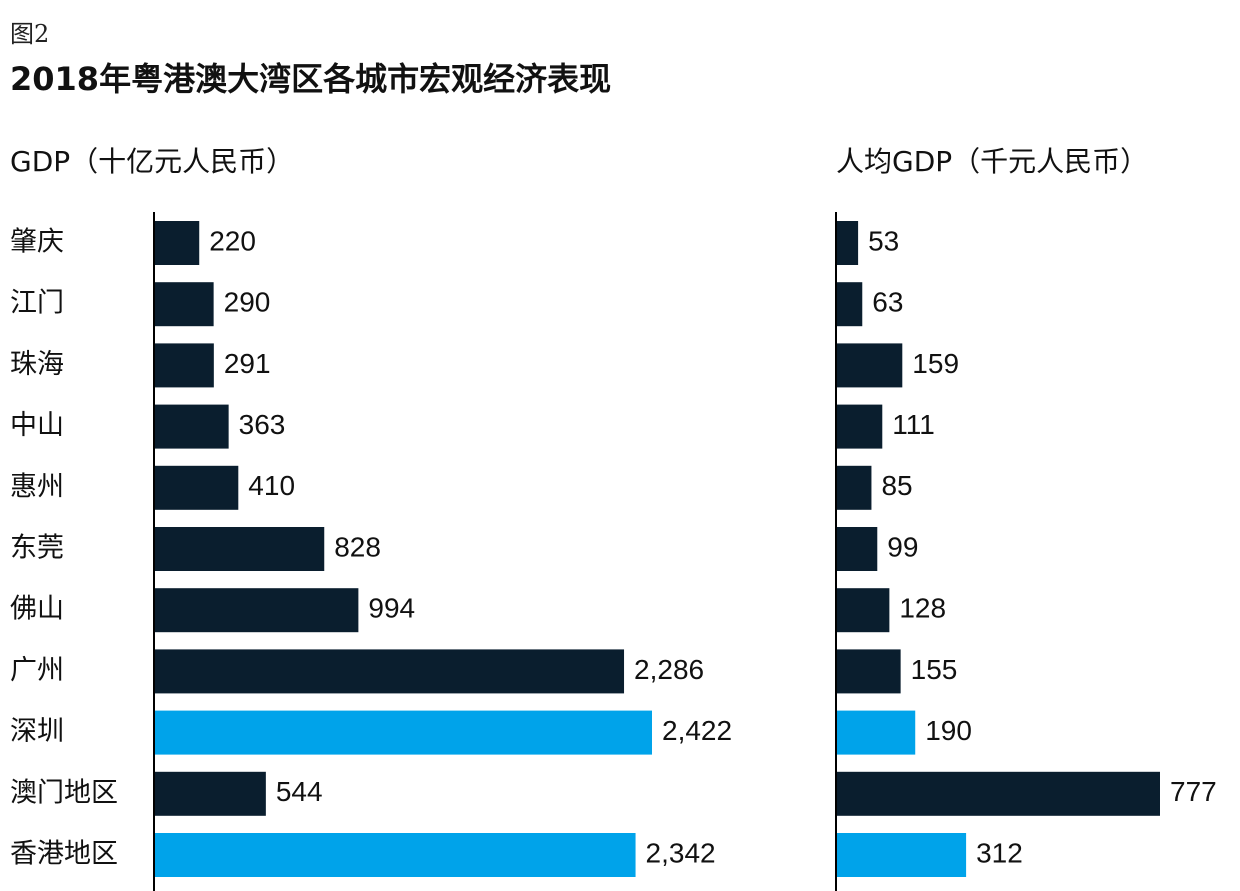 The height and width of the screenshot is (891, 1240). I want to click on gdp-per-capita-value-label: 99, so click(902, 546).